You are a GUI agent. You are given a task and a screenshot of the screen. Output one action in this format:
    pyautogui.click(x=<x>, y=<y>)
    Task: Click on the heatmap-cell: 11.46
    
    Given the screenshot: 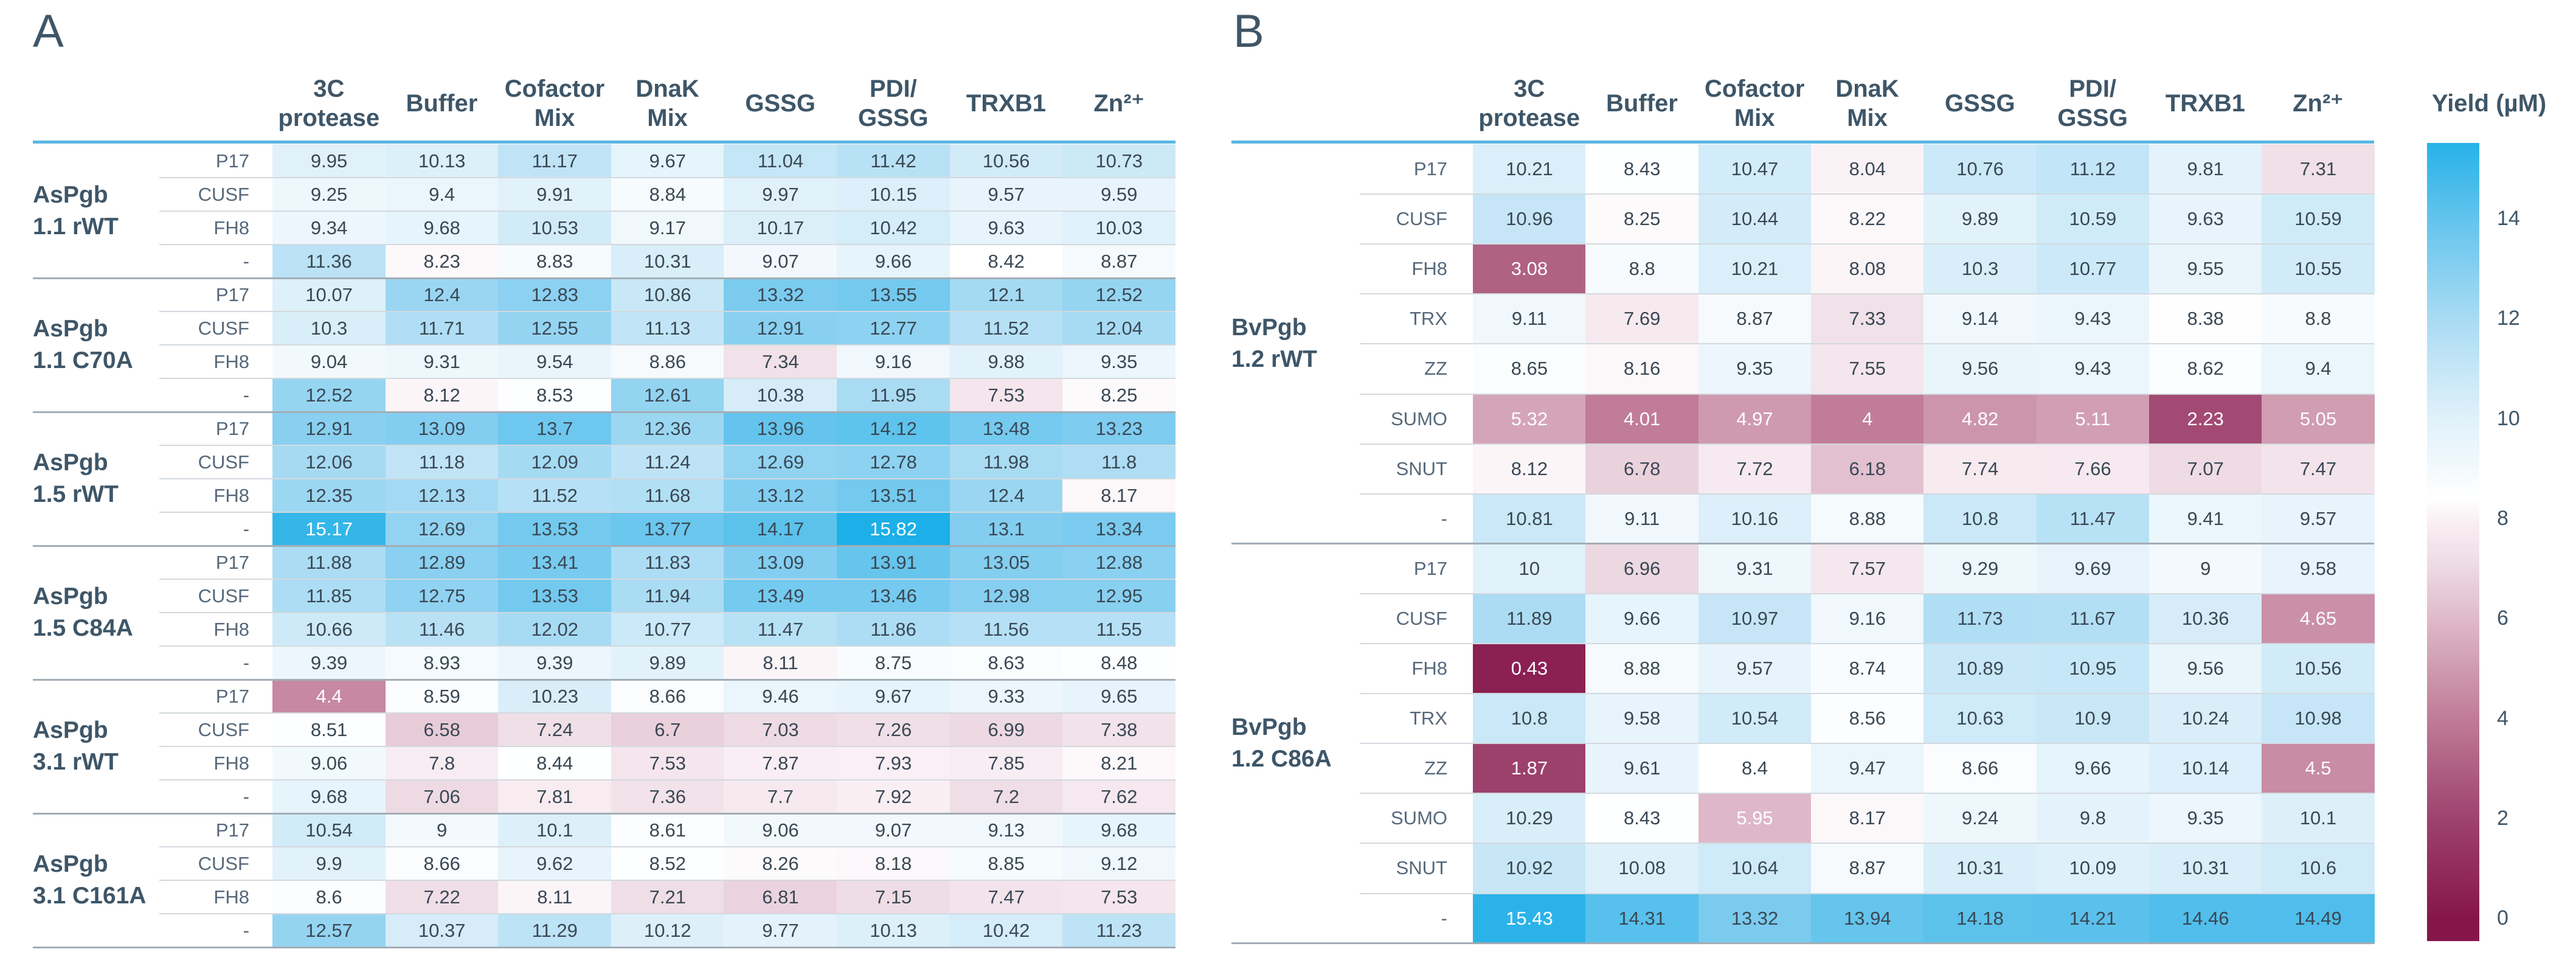 What is the action you would take?
    pyautogui.click(x=442, y=629)
    